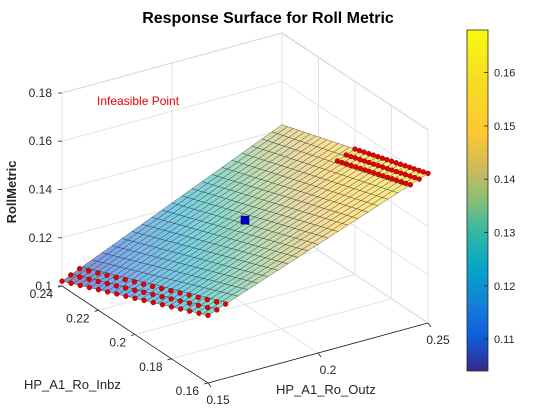 The width and height of the screenshot is (560, 420). I want to click on z-tick-label: 0.12, so click(41, 238).